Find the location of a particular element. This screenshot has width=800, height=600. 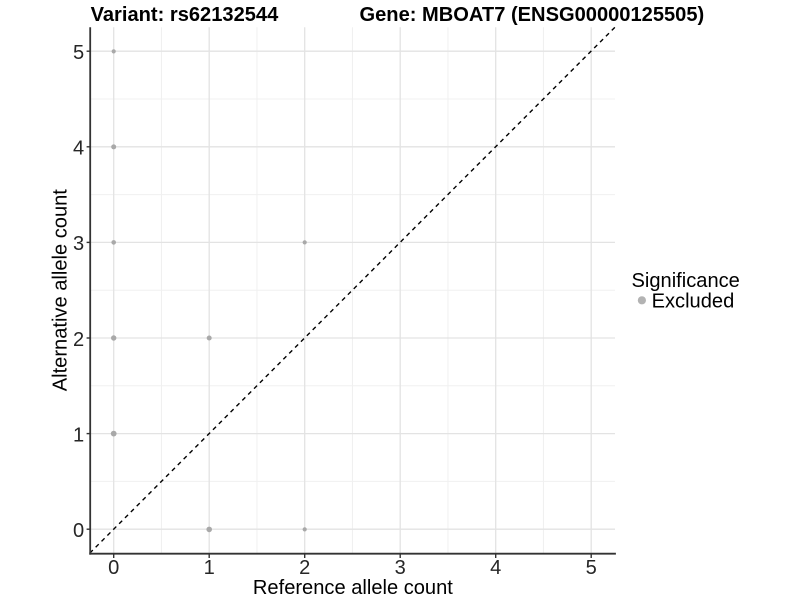

svg-text: Gene: MBOAT7 (ENSG00000125505) is located at coordinates (532, 15).